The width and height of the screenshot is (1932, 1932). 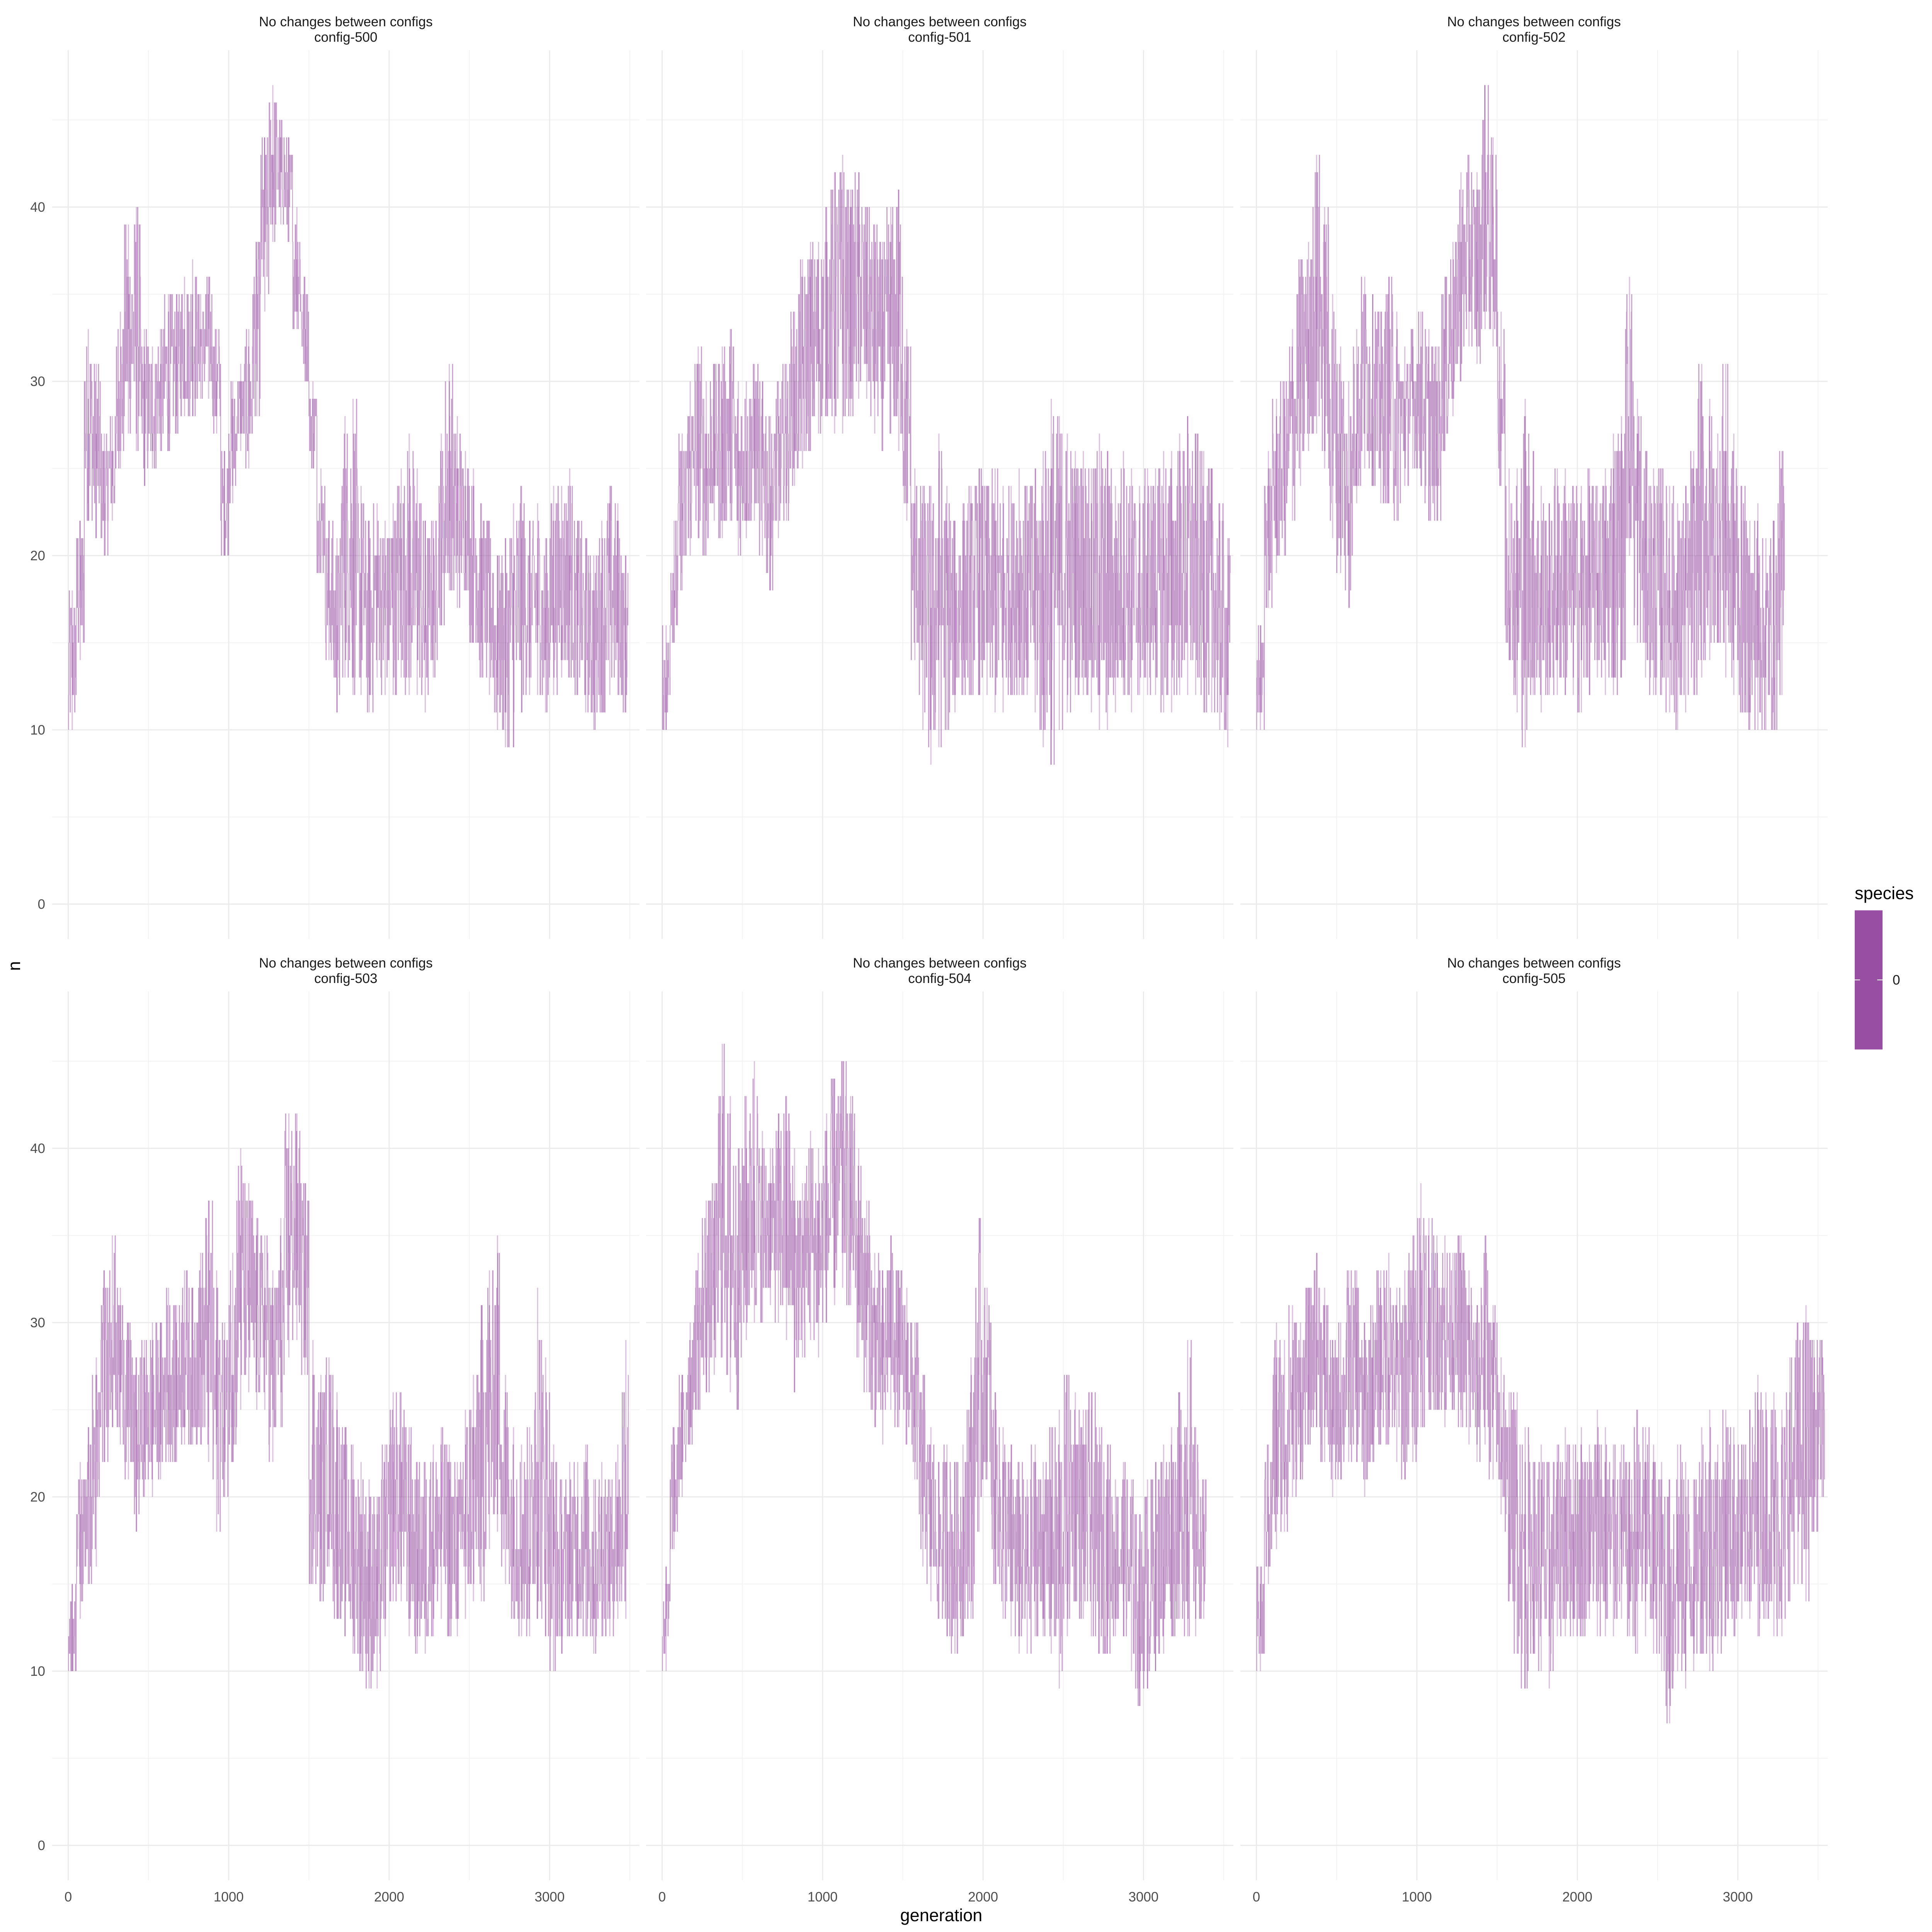 I want to click on legend-label: 0, so click(x=1897, y=981).